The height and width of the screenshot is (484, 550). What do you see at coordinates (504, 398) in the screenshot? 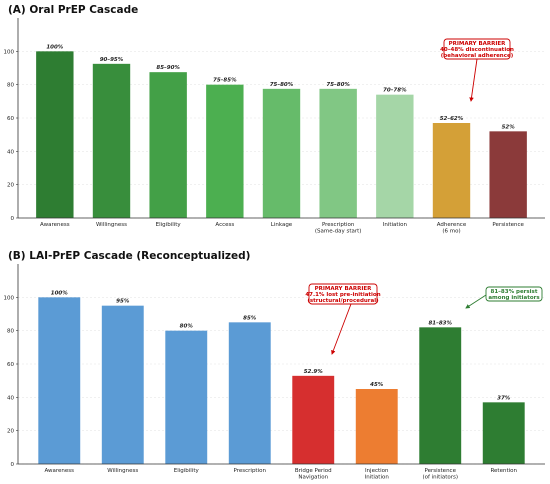
I see `data-label: 37%` at bounding box center [504, 398].